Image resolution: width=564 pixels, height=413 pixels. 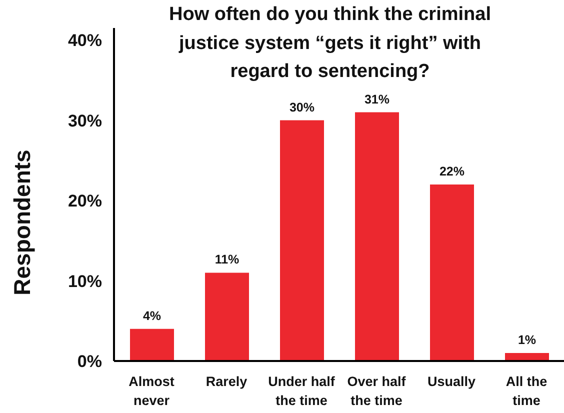 I want to click on x-tick-label: Usually, so click(x=451, y=381).